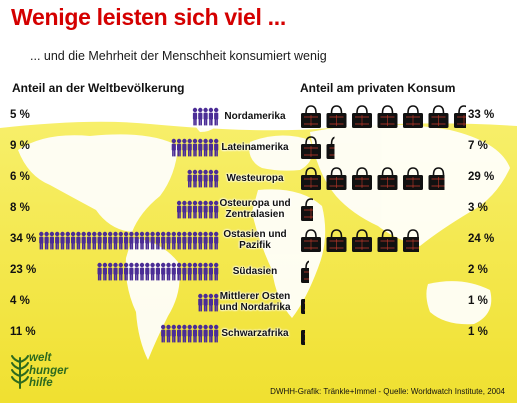  I want to click on region-label: Mittlerer Osten und Nordafrika, so click(255, 302).